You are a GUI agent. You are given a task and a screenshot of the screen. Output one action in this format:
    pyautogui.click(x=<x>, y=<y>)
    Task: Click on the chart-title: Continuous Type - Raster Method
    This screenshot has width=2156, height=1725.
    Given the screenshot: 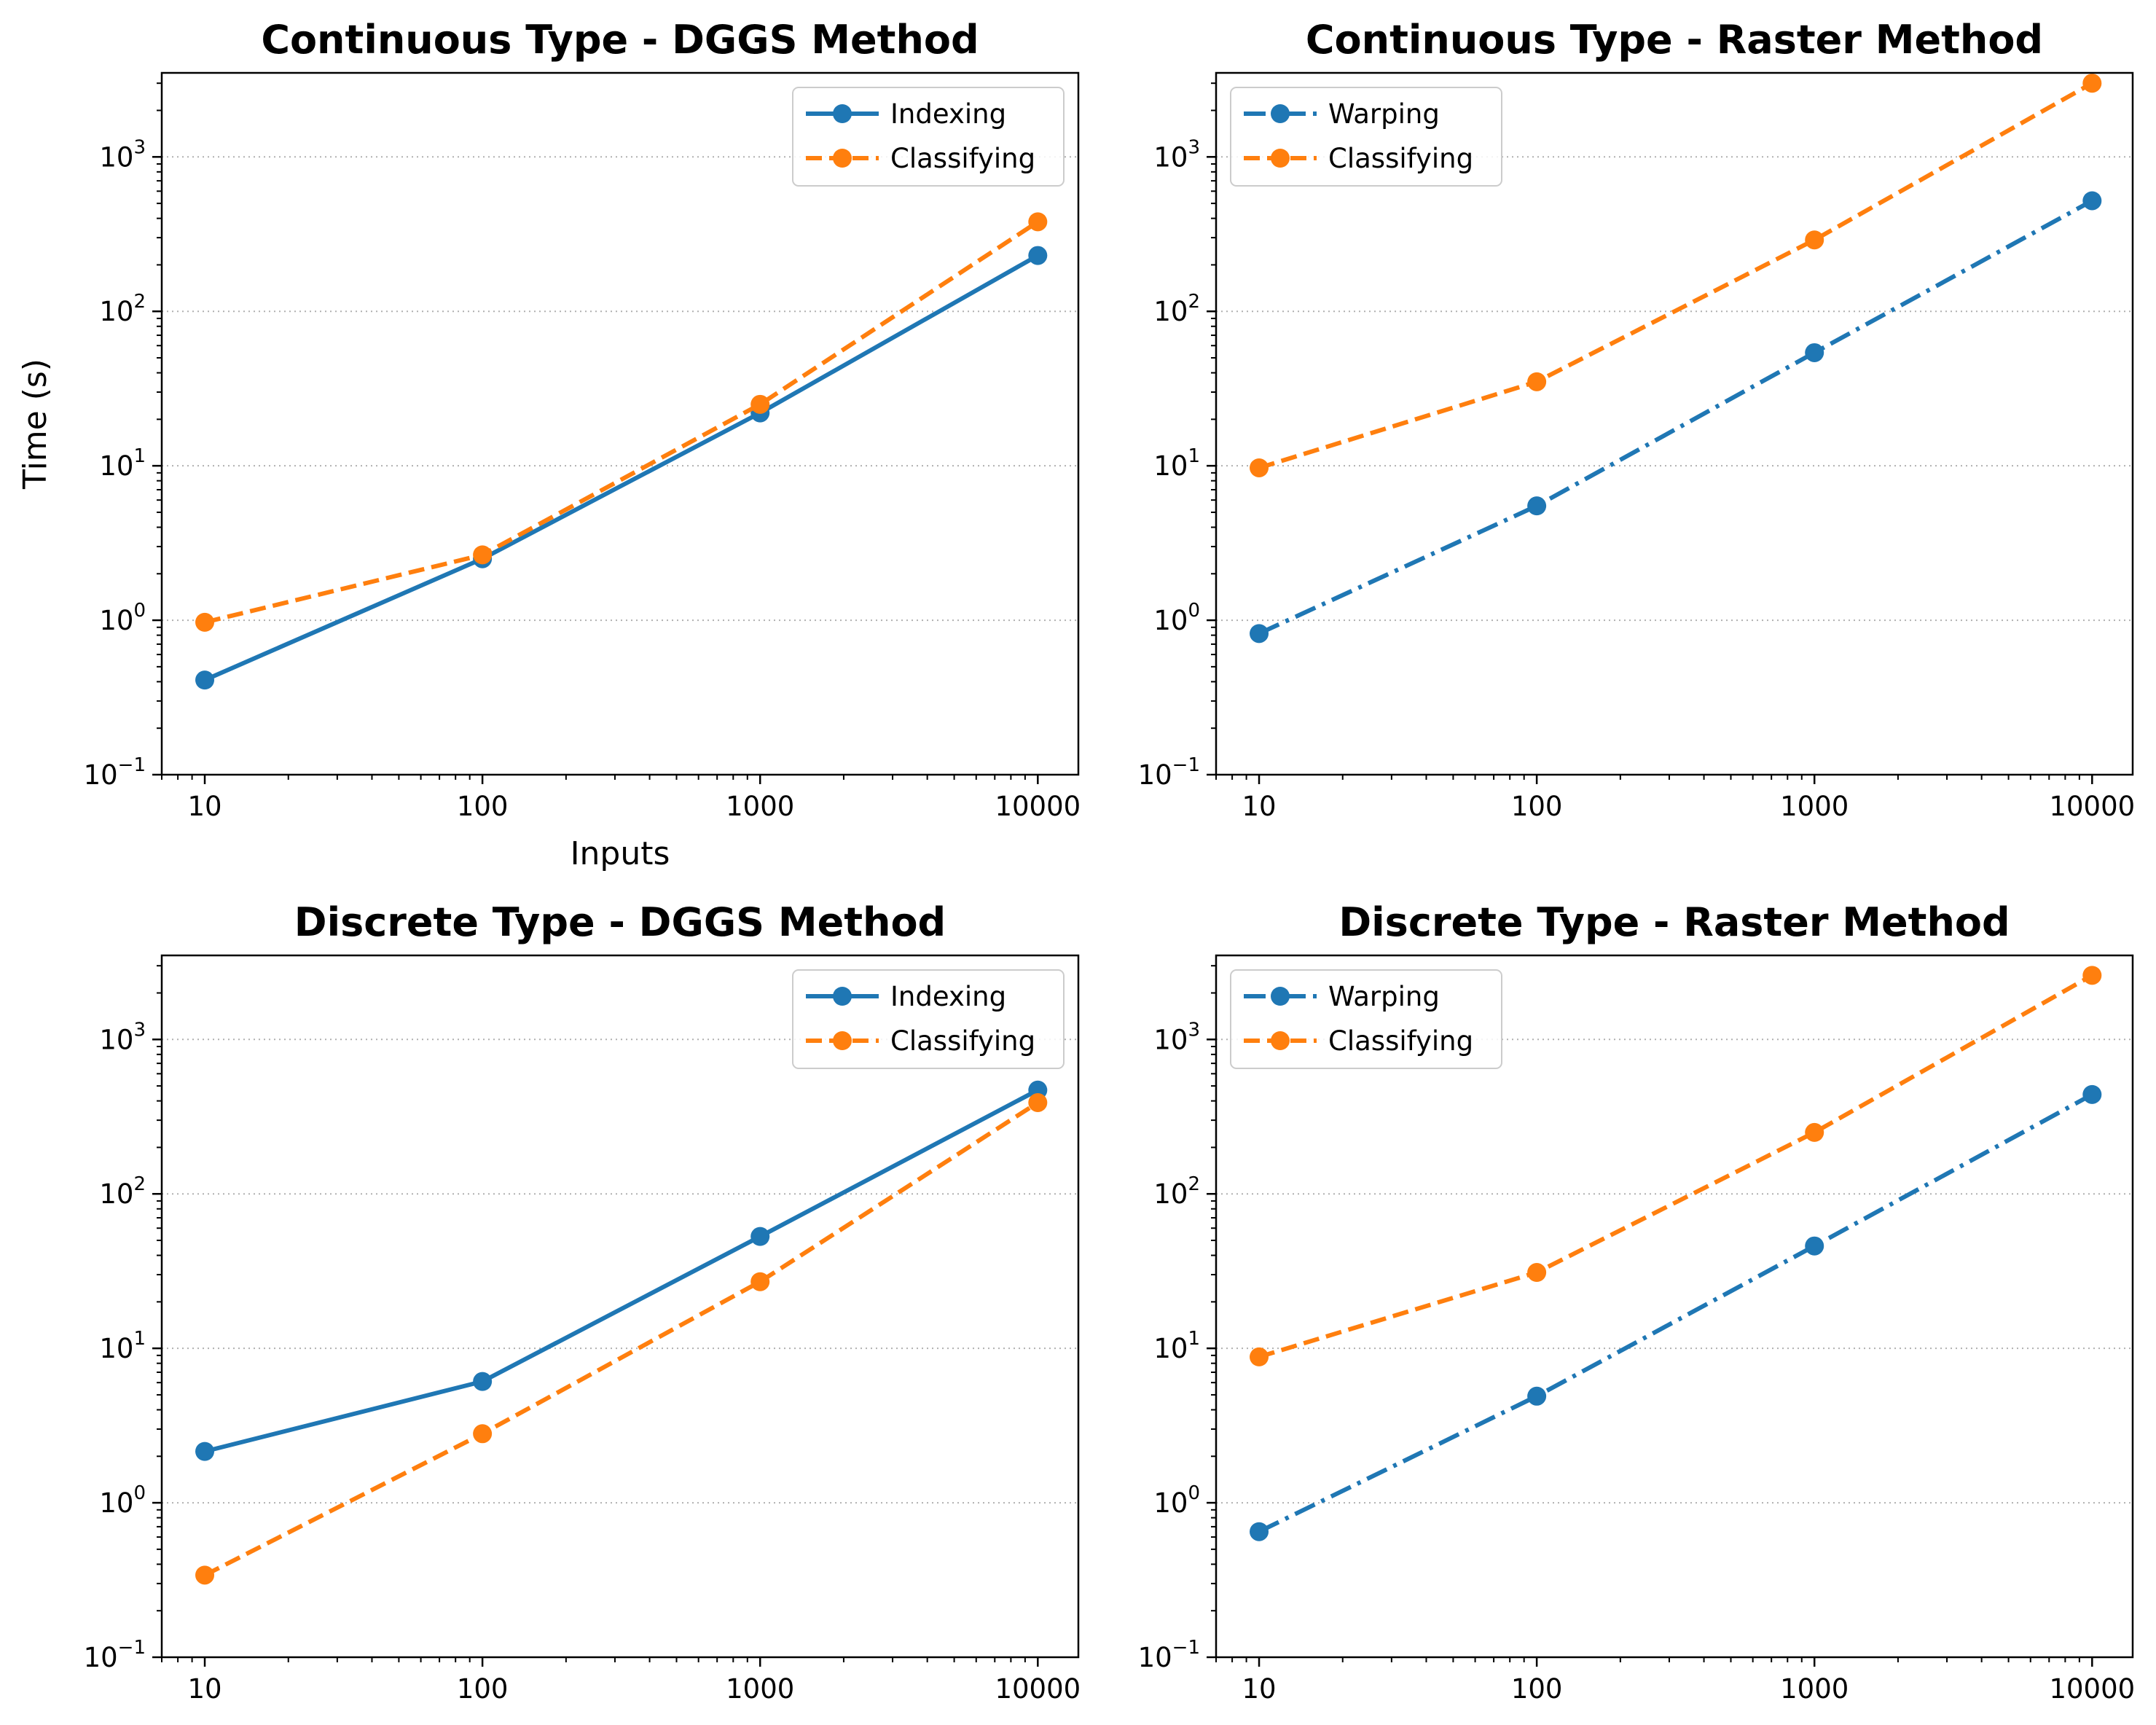 What is the action you would take?
    pyautogui.click(x=1674, y=40)
    